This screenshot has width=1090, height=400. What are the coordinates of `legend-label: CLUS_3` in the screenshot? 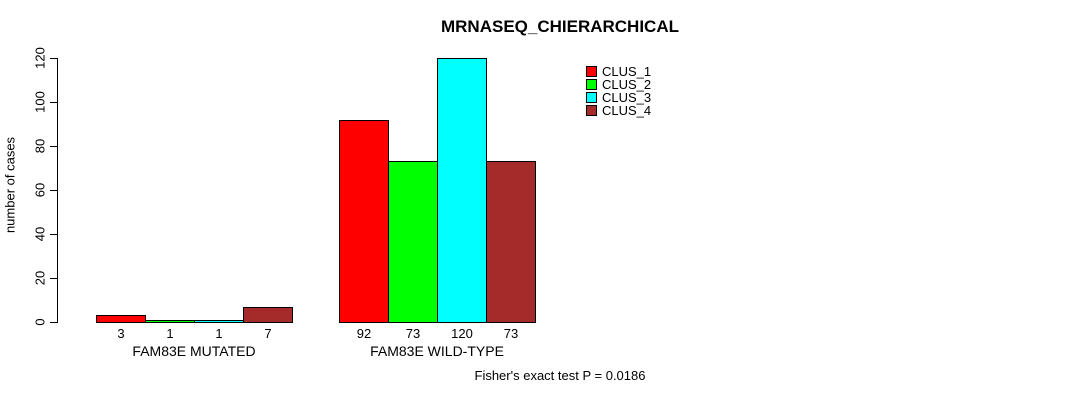 It's located at (627, 97).